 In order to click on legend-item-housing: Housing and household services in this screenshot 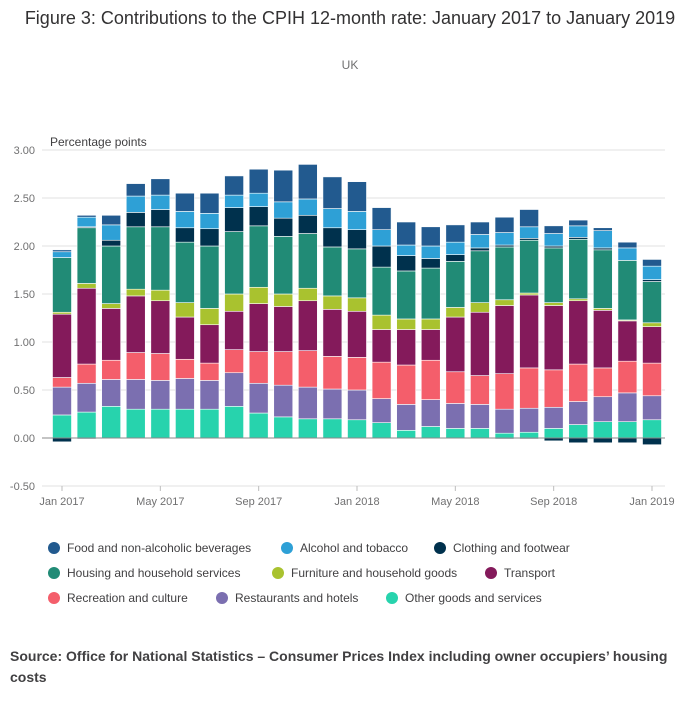, I will do `click(144, 573)`.